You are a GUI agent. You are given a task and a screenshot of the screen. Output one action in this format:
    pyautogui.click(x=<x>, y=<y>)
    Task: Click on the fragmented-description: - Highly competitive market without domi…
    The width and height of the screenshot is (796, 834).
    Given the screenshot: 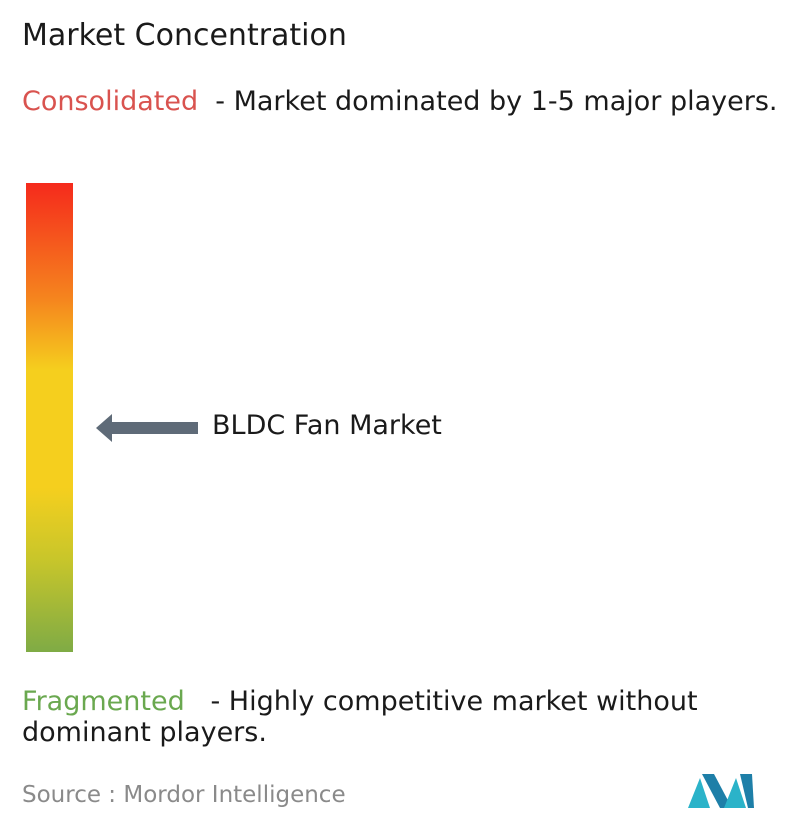 What is the action you would take?
    pyautogui.click(x=360, y=717)
    